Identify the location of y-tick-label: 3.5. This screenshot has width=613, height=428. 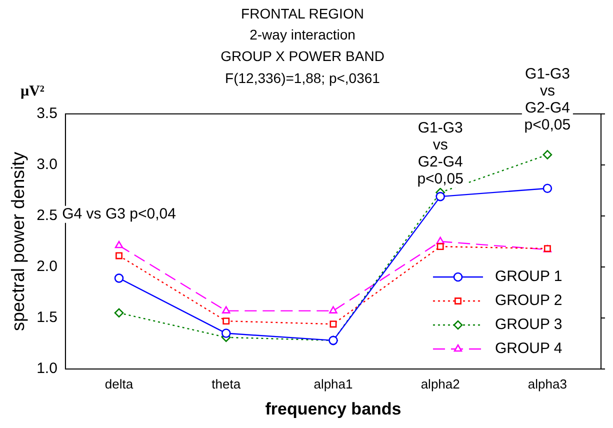
(47, 113).